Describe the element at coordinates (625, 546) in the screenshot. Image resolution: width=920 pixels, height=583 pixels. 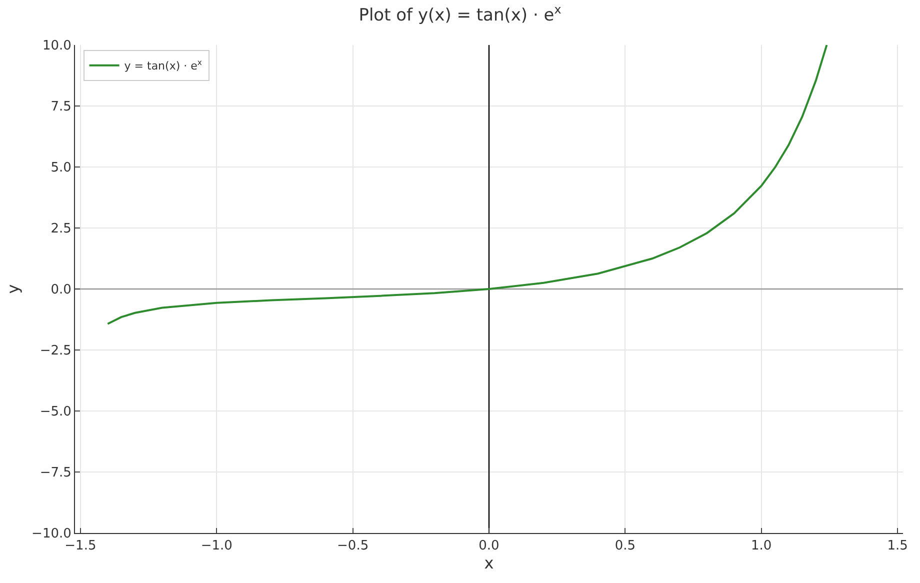
I see `x-tick-label: 0.5` at that location.